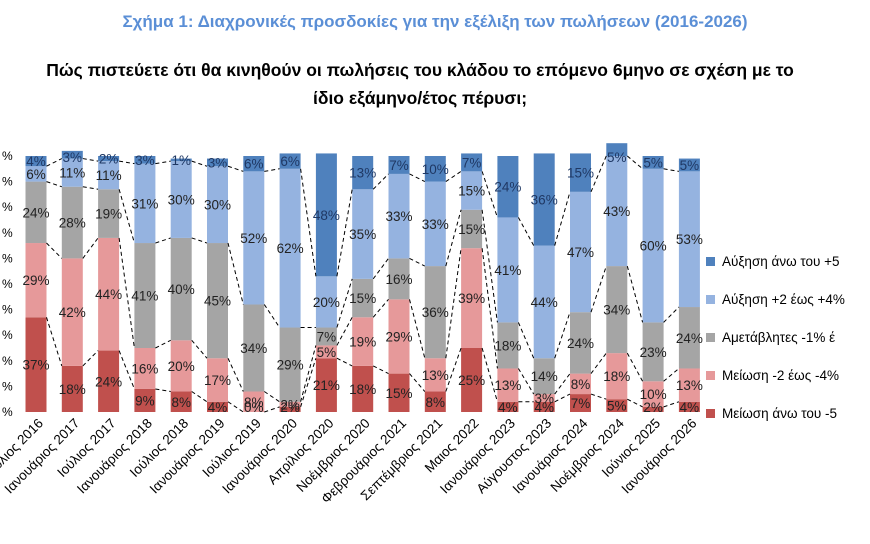 The image size is (870, 544). Describe the element at coordinates (144, 203) in the screenshot. I see `data-label: 31%` at that location.